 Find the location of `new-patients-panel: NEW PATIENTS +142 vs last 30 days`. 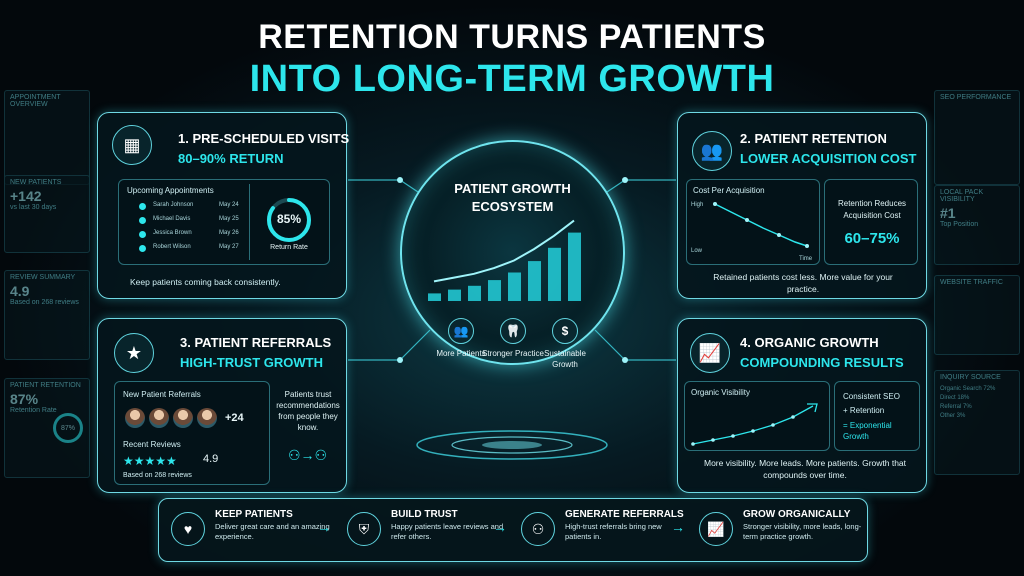

new-patients-panel: NEW PATIENTS +142 vs last 30 days is located at coordinates (47, 214).